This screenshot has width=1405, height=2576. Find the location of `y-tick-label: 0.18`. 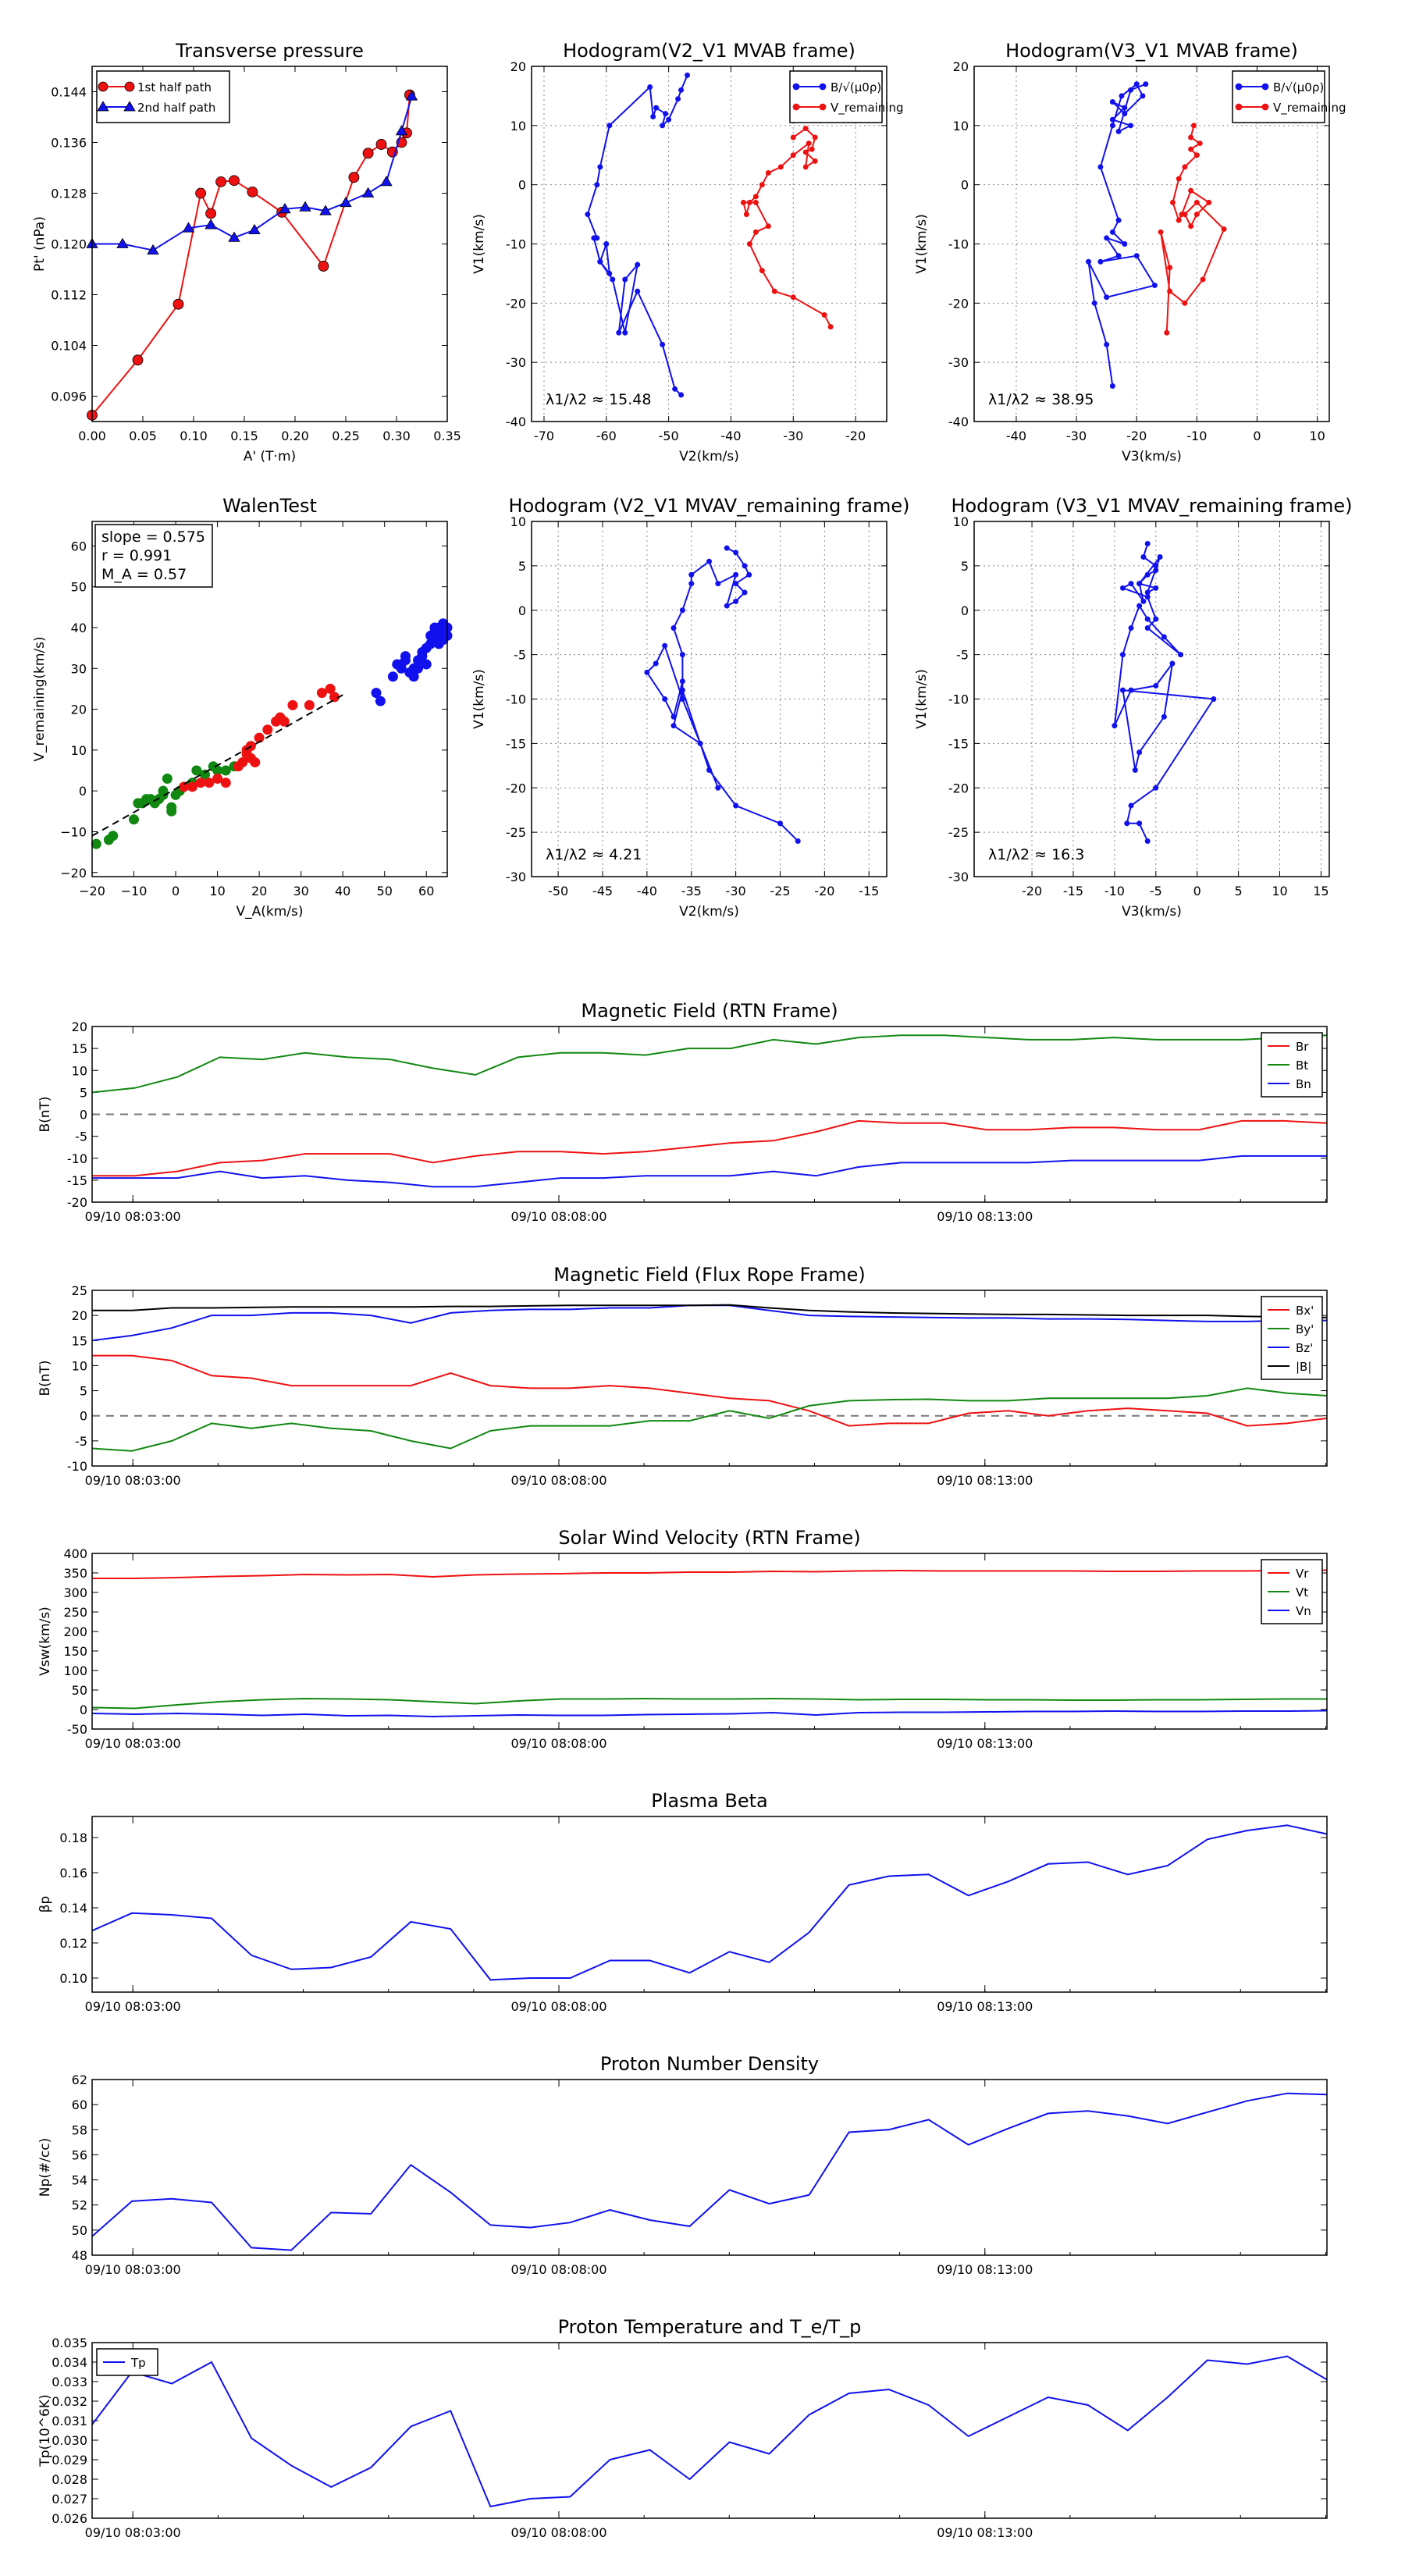

y-tick-label: 0.18 is located at coordinates (73, 1838).